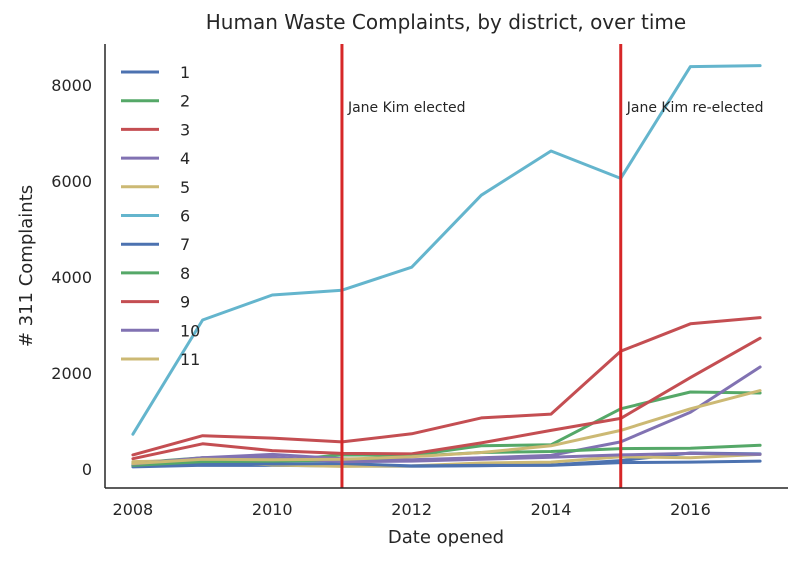  Describe the element at coordinates (551, 509) in the screenshot. I see `x-tick-label: 2014` at that location.